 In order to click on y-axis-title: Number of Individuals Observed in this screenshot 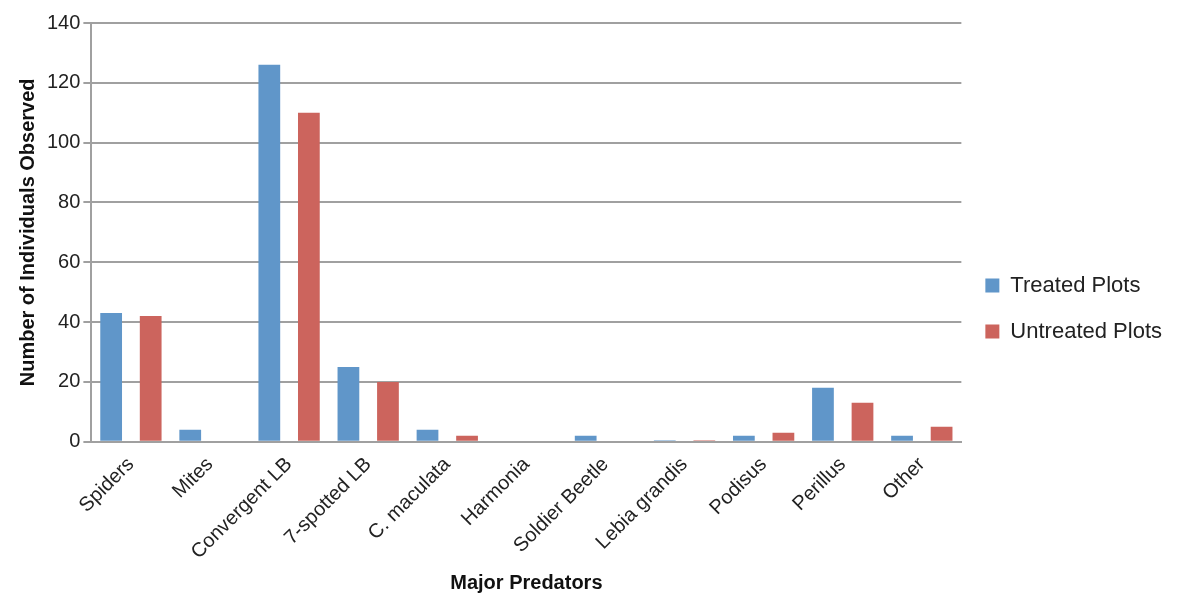, I will do `click(26, 232)`.